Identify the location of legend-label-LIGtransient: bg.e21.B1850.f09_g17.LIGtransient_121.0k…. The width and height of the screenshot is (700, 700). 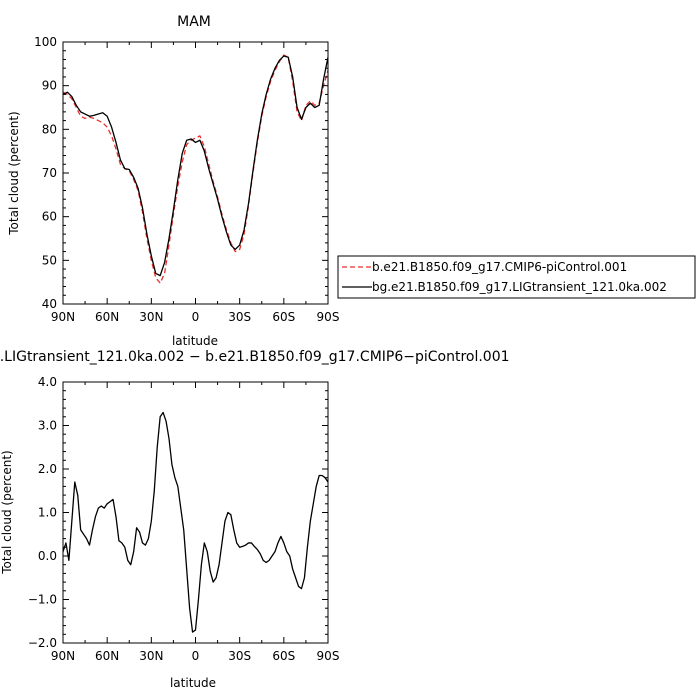
(519, 287).